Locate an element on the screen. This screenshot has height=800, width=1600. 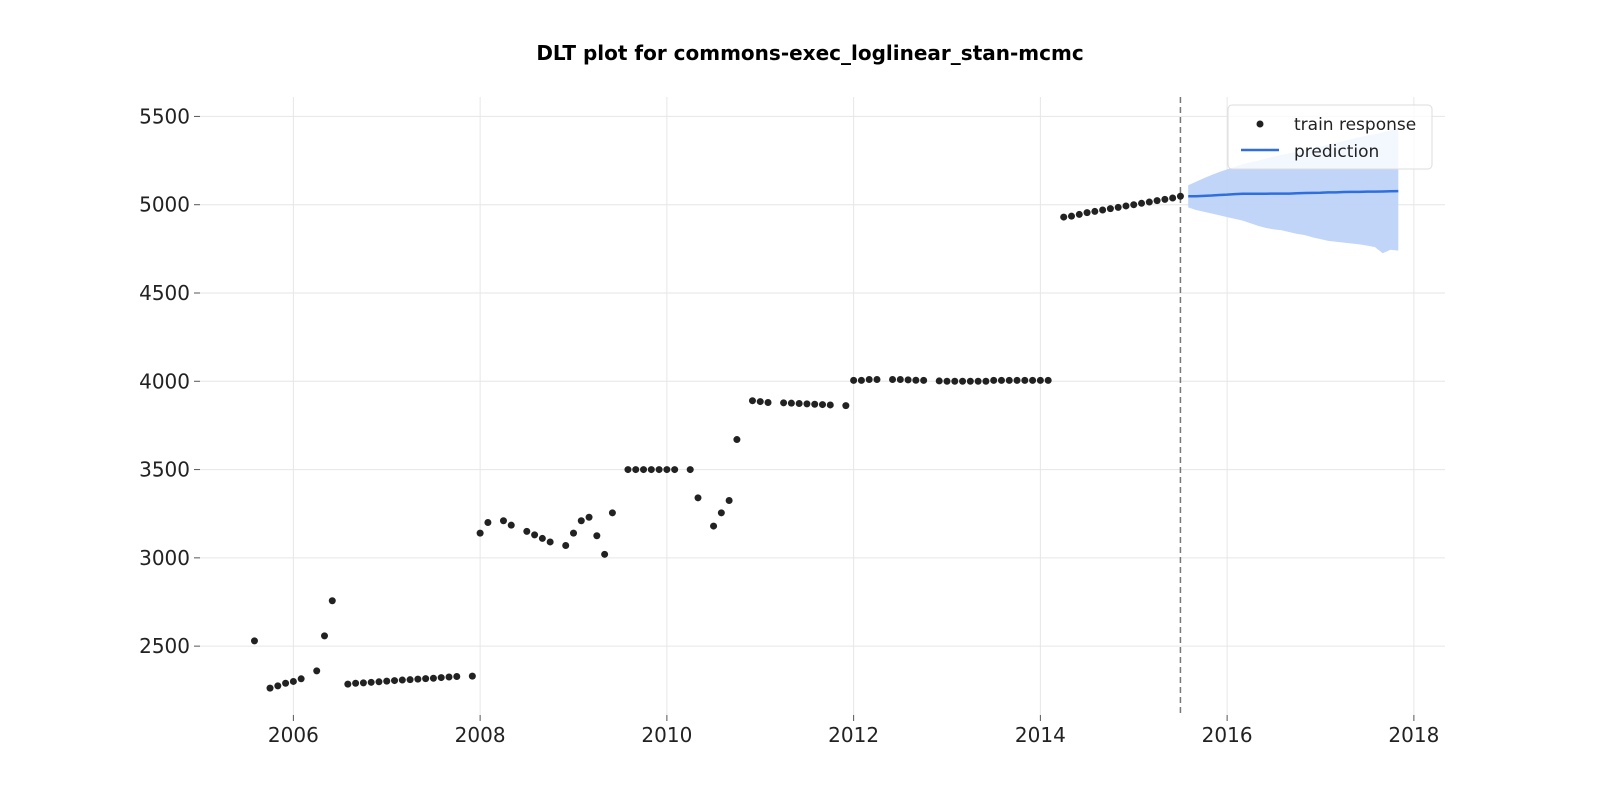
x-tick-label: 2010 is located at coordinates (666, 735).